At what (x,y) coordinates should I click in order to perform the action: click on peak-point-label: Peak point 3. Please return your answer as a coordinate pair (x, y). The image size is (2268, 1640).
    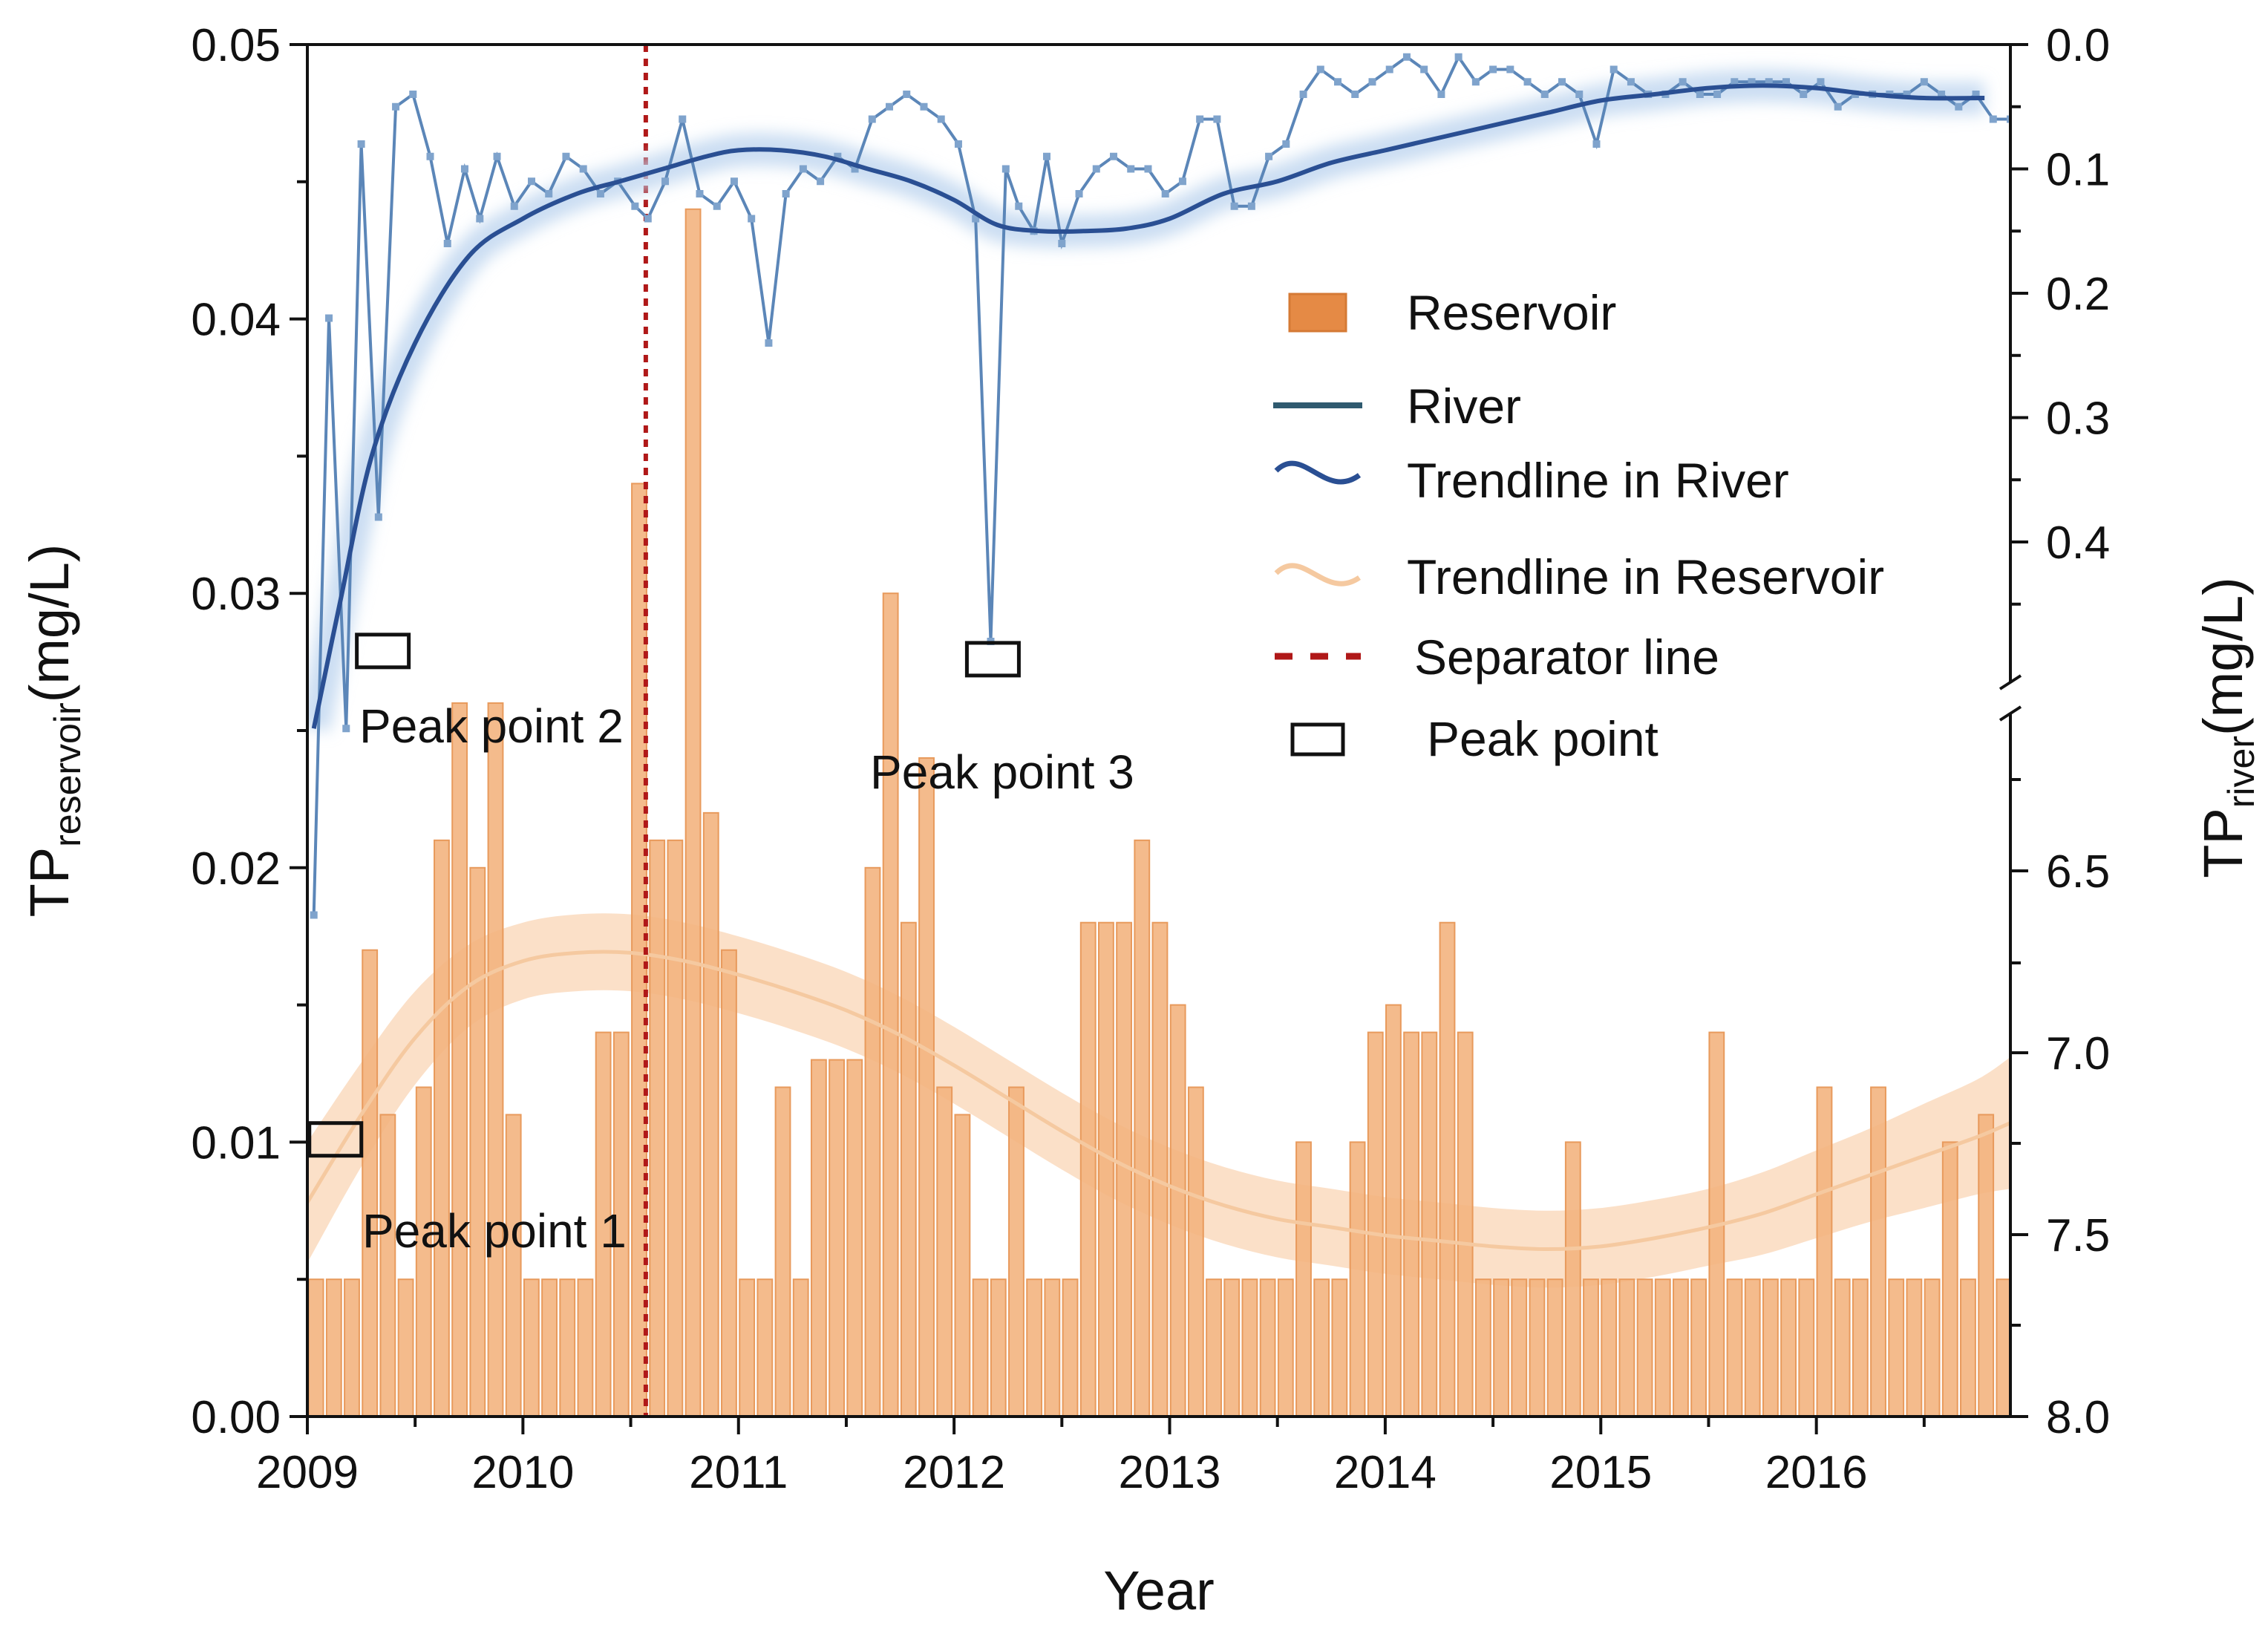
    Looking at the image, I should click on (1002, 772).